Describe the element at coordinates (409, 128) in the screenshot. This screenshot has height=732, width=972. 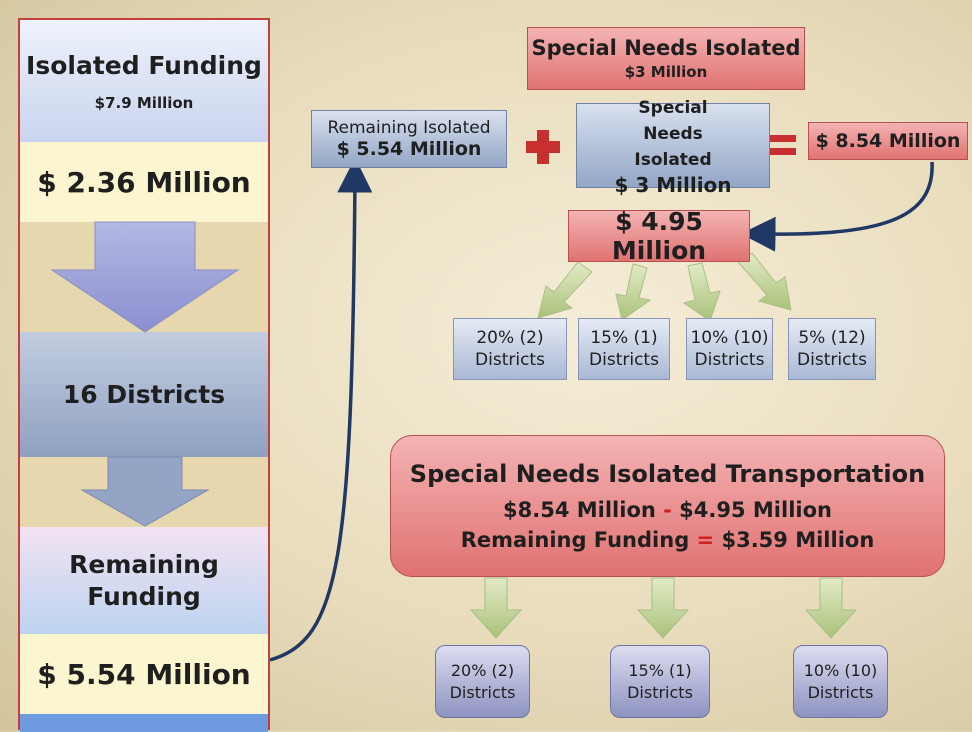
I see `title: Remaining Isolated` at that location.